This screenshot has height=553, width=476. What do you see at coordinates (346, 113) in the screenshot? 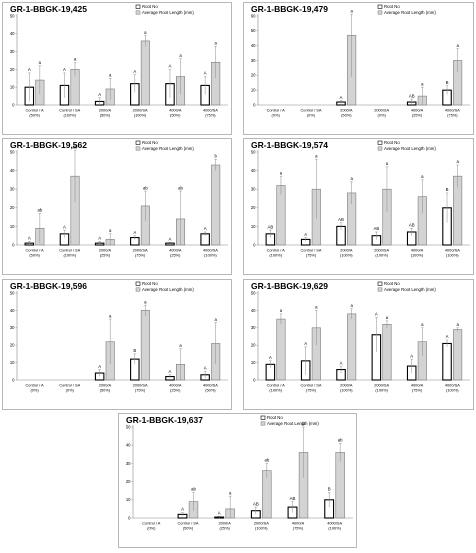
I see `category-label: 2000/A (50%)` at bounding box center [346, 113].